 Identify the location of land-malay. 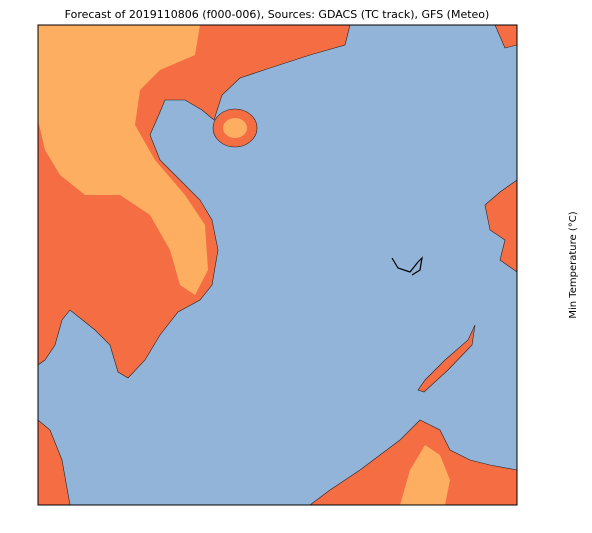
(54, 462).